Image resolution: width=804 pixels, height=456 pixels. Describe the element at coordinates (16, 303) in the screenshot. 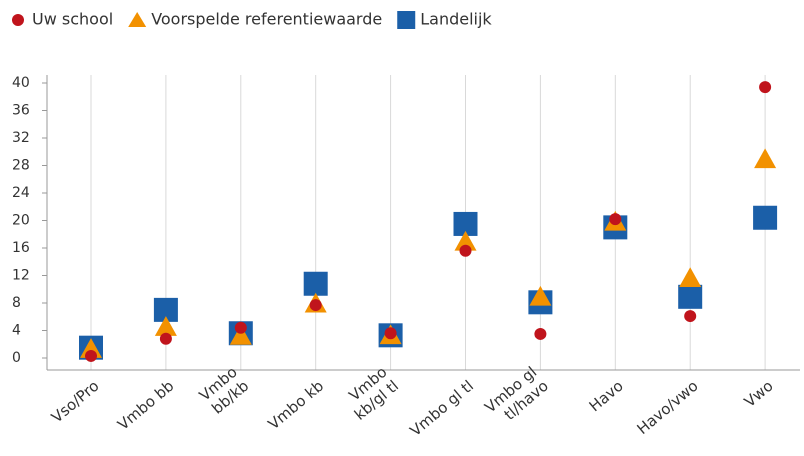

I see `y-tick-label: 8` at that location.